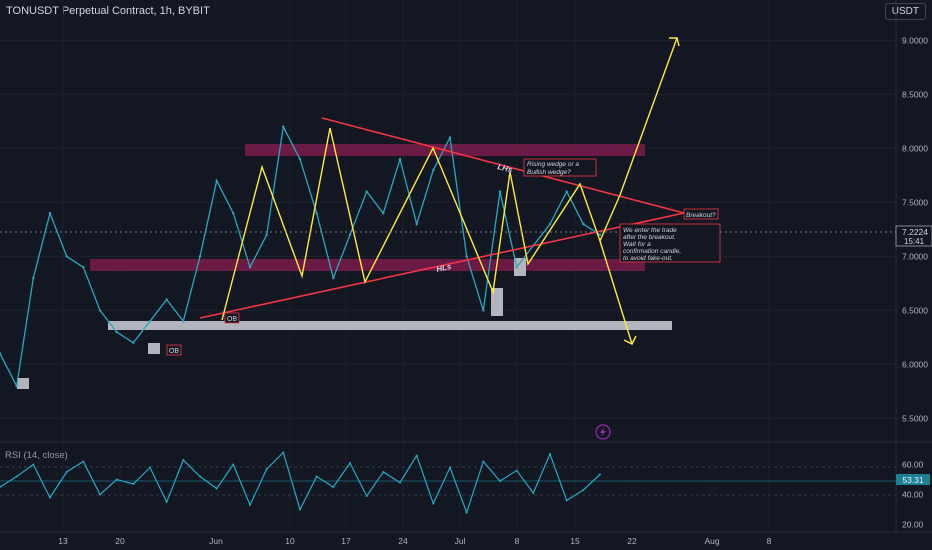 This screenshot has width=932, height=550. I want to click on bearish-projection, so click(616, 292).